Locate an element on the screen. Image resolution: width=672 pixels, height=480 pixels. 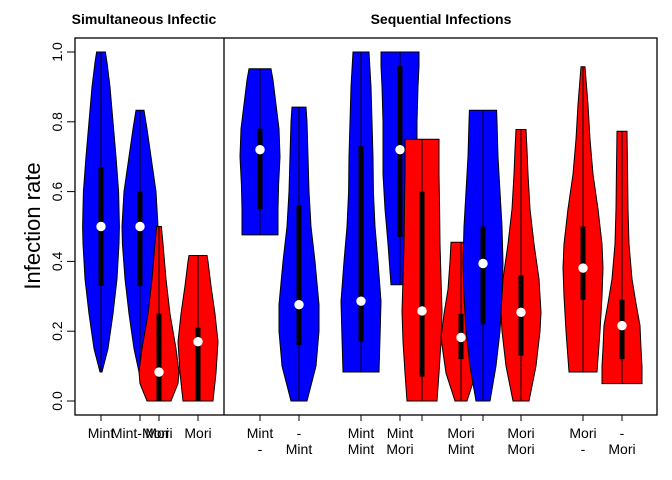
panel-title: Sequential Infections is located at coordinates (441, 19).